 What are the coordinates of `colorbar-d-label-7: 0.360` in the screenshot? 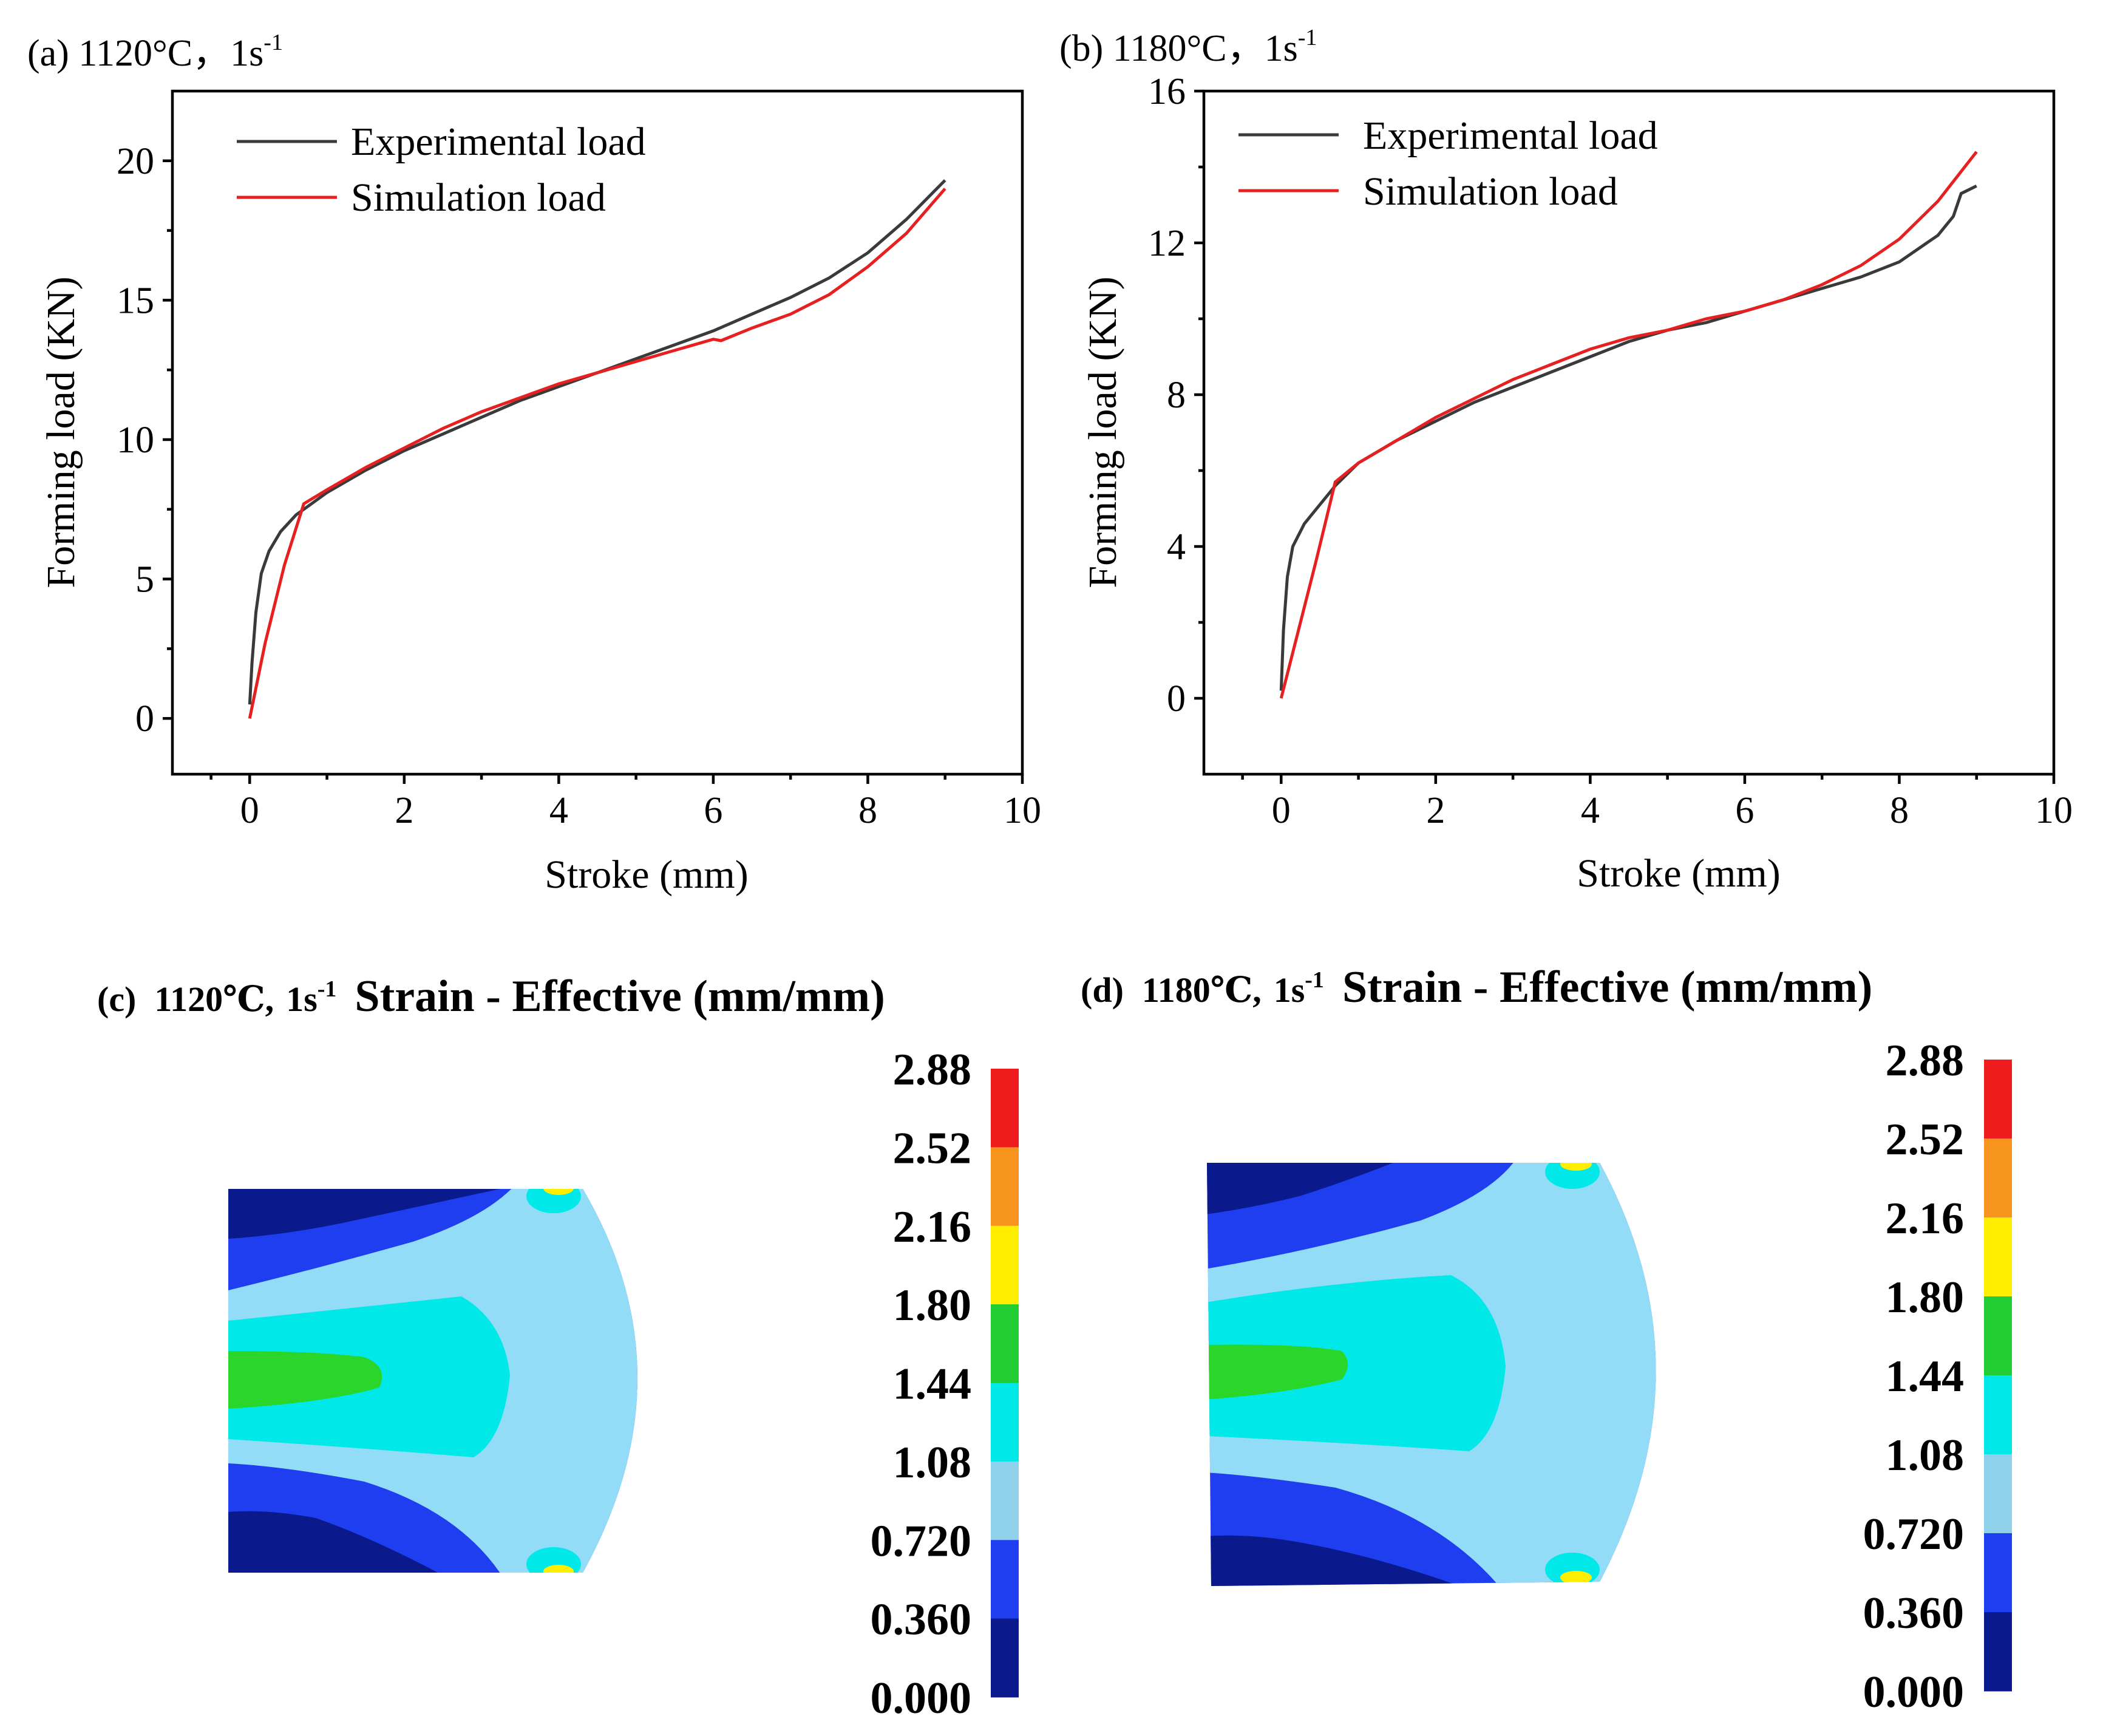 It's located at (1914, 1613).